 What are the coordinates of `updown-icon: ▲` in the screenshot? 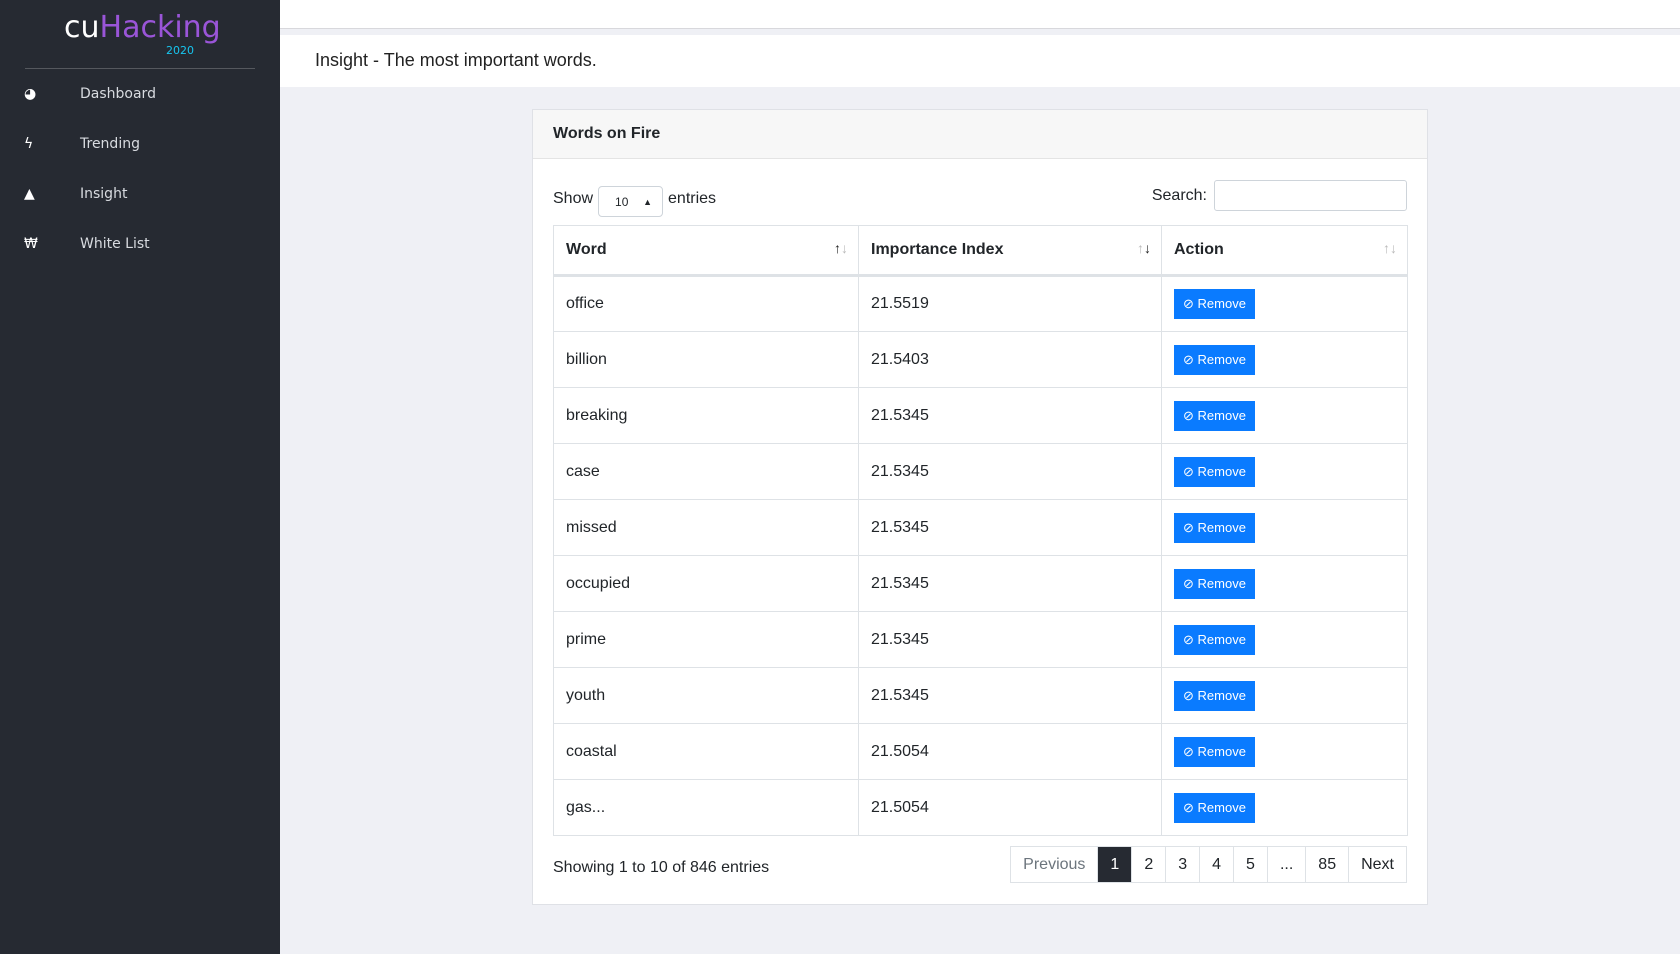 It's located at (648, 201).